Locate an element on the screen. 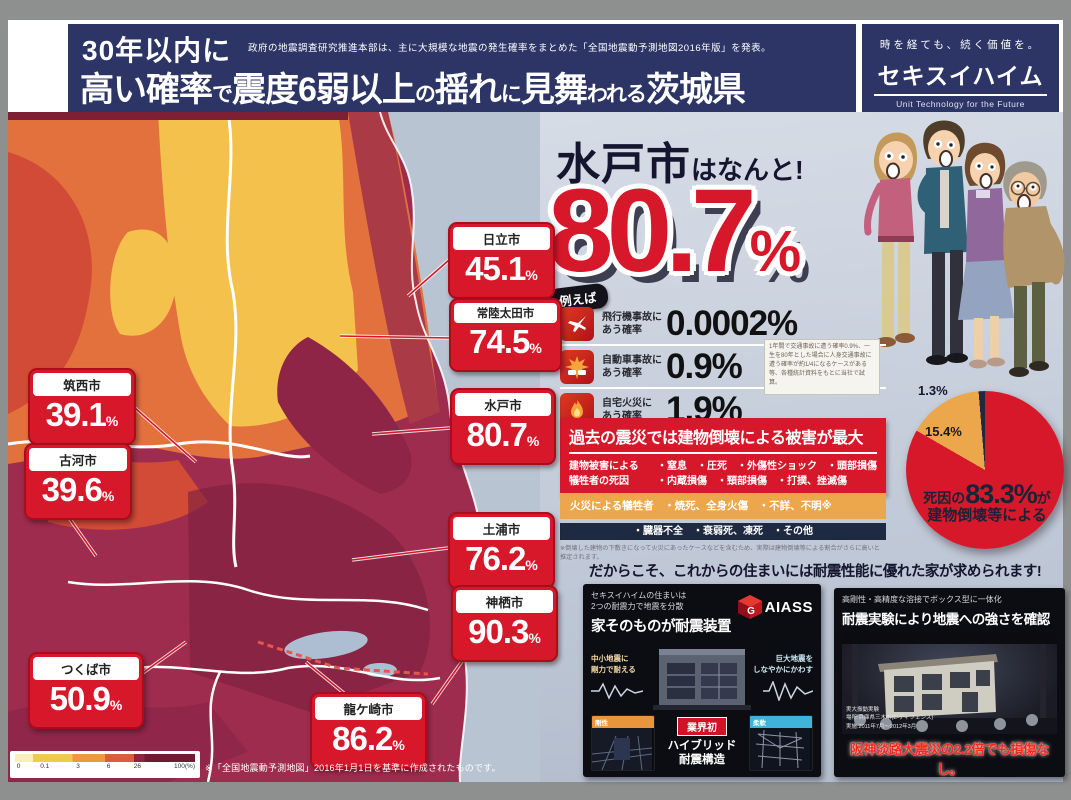  hybrid-structure-label: ハイブリッド 耐震構造 is located at coordinates (702, 752).